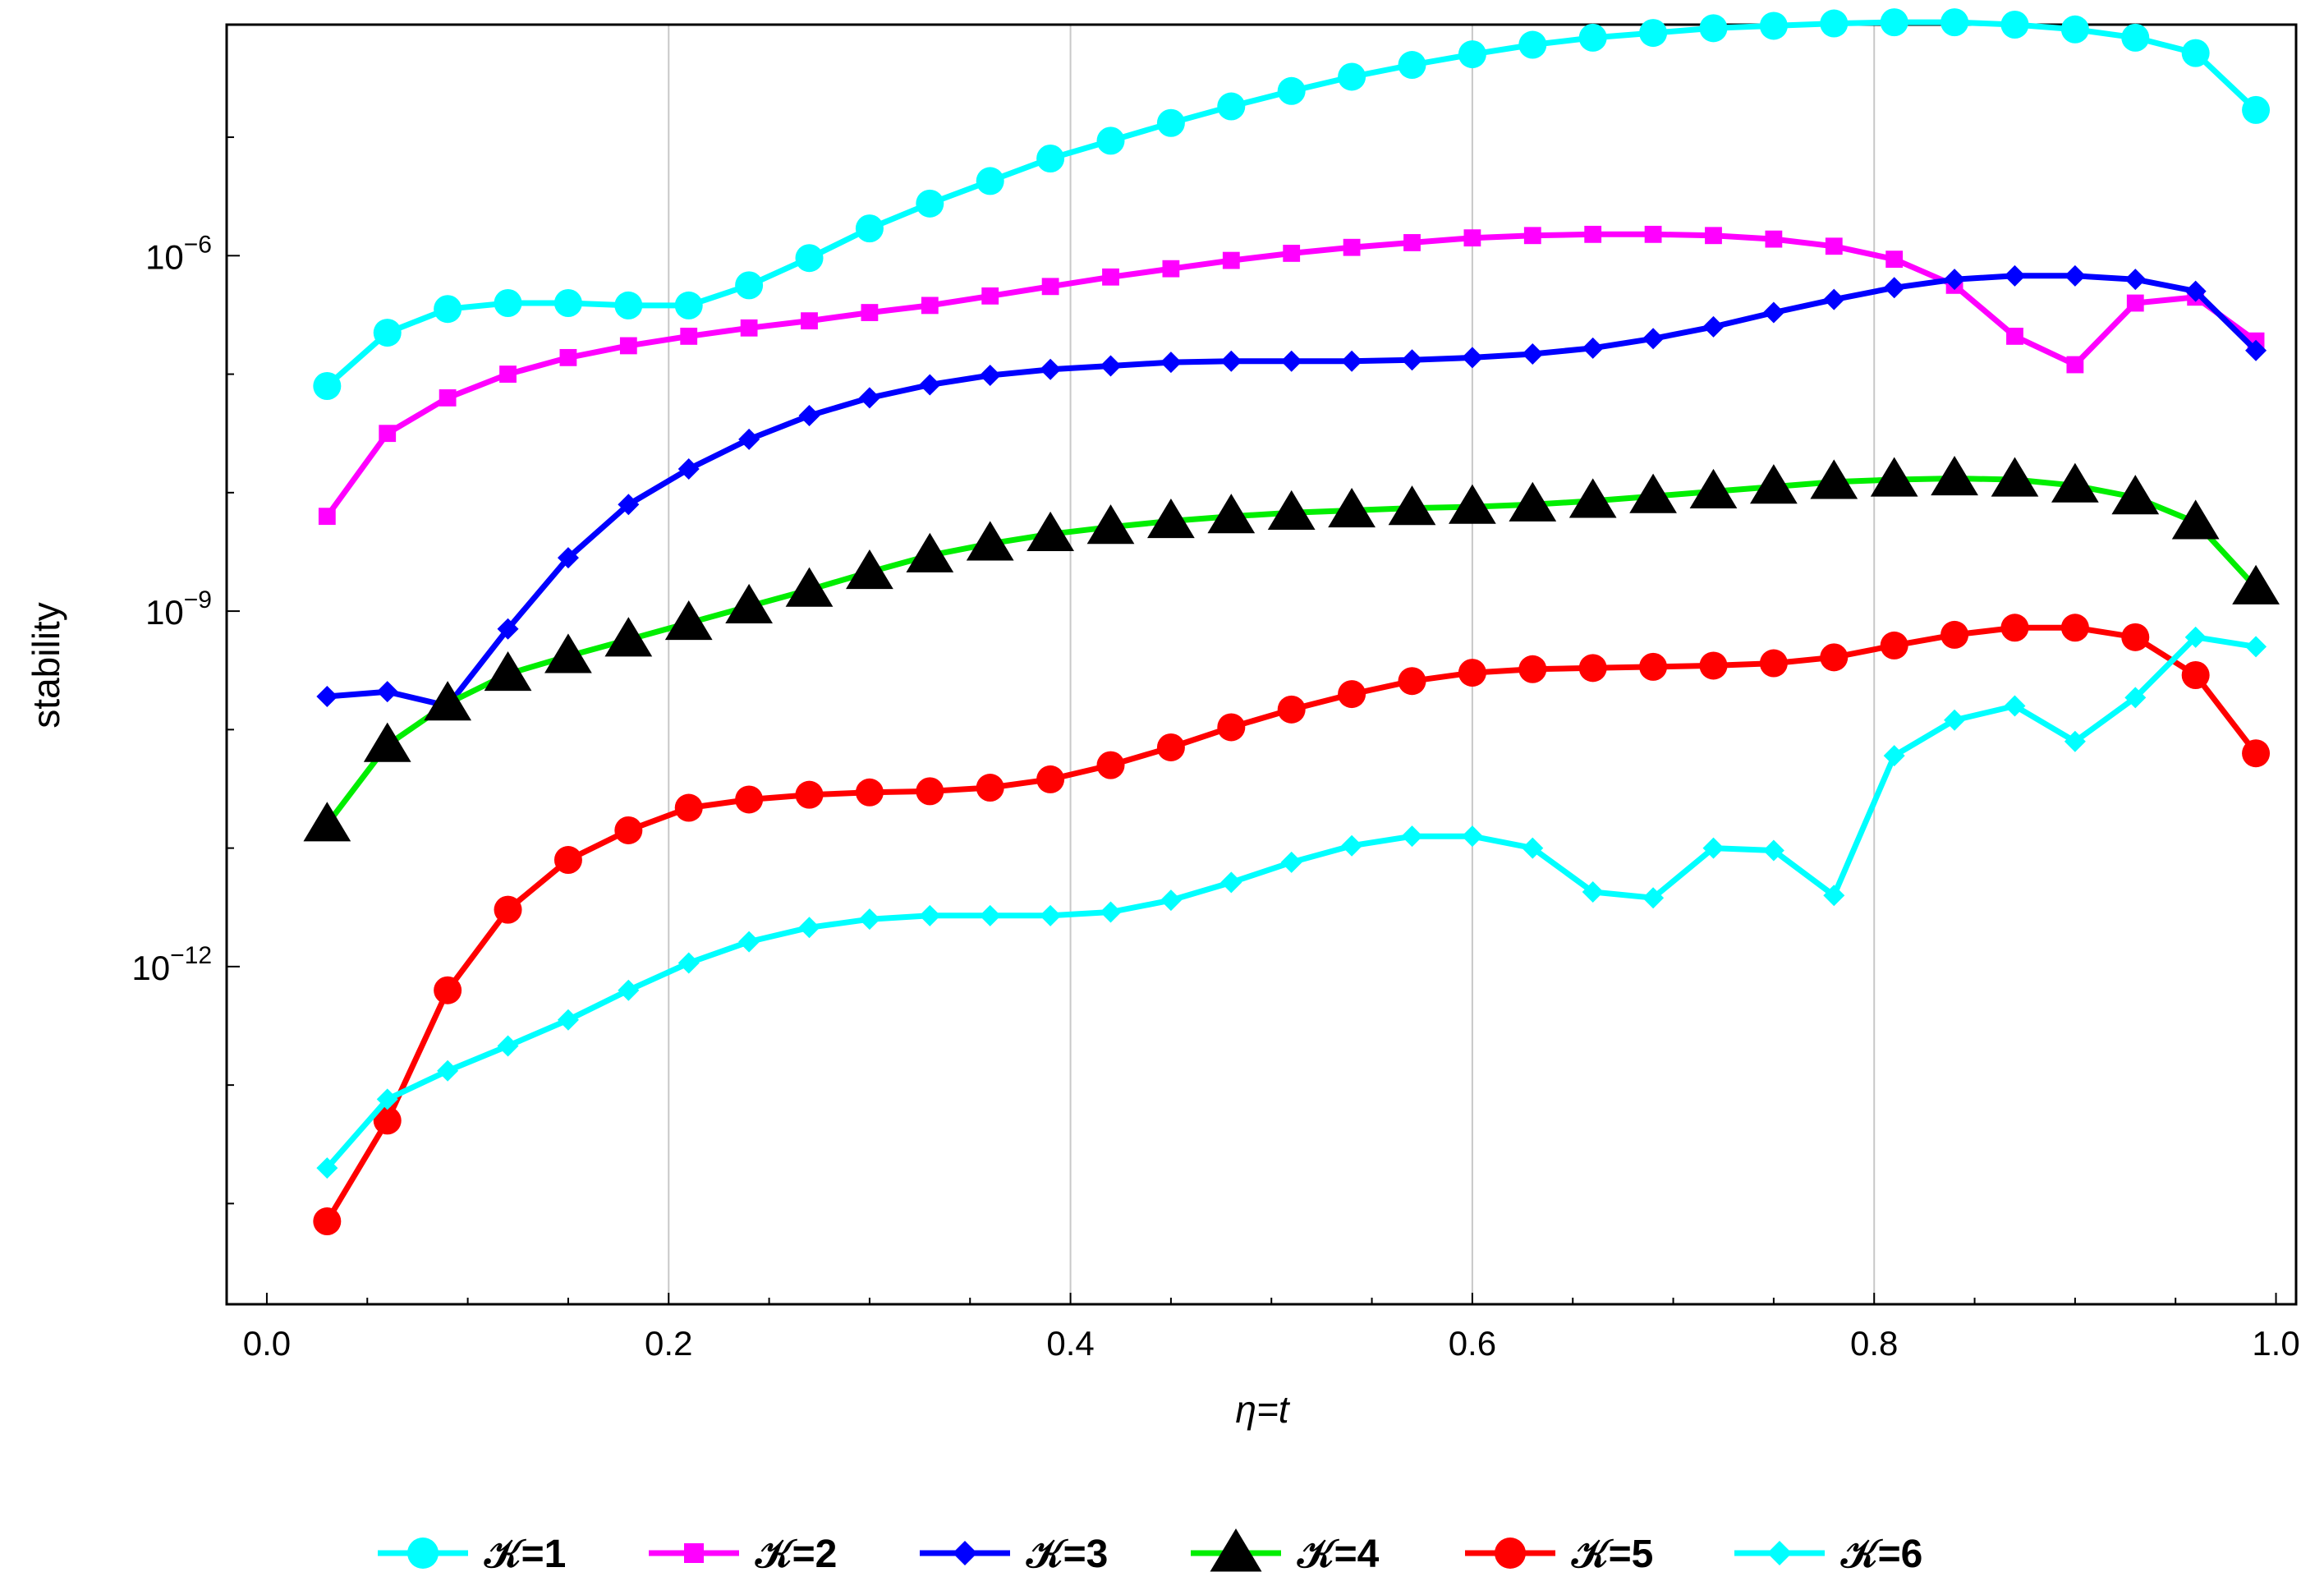 This screenshot has width=2324, height=1595. Describe the element at coordinates (178, 254) in the screenshot. I see `y-tick-label: 10⁻⁶` at that location.